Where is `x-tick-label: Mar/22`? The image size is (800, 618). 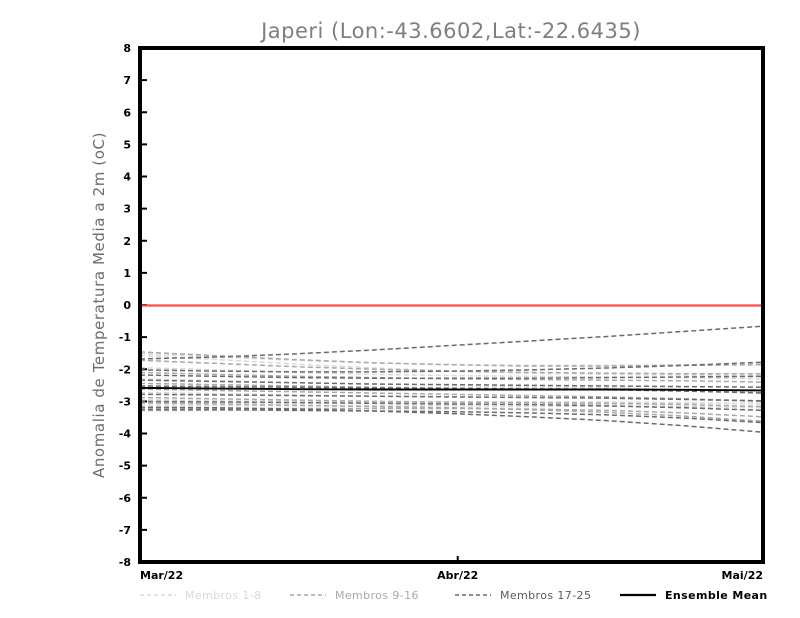 x-tick-label: Mar/22 is located at coordinates (161, 575).